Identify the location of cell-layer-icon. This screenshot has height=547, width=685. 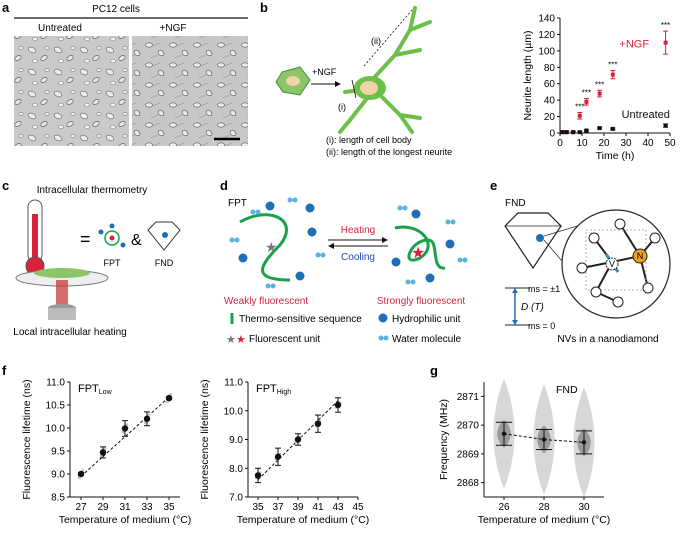
(62, 273).